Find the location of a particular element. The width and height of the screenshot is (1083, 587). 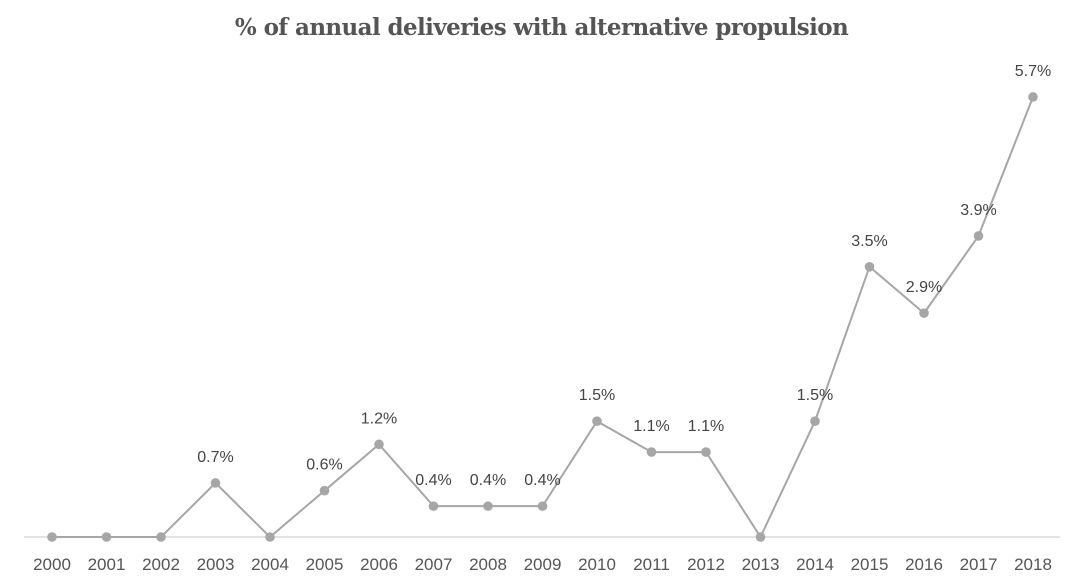

data-label: 3.9% is located at coordinates (978, 210).